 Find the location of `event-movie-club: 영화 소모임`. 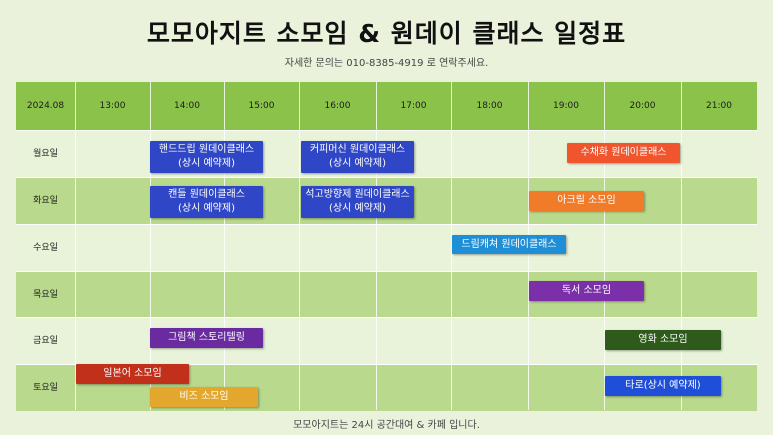

event-movie-club: 영화 소모임 is located at coordinates (663, 340).